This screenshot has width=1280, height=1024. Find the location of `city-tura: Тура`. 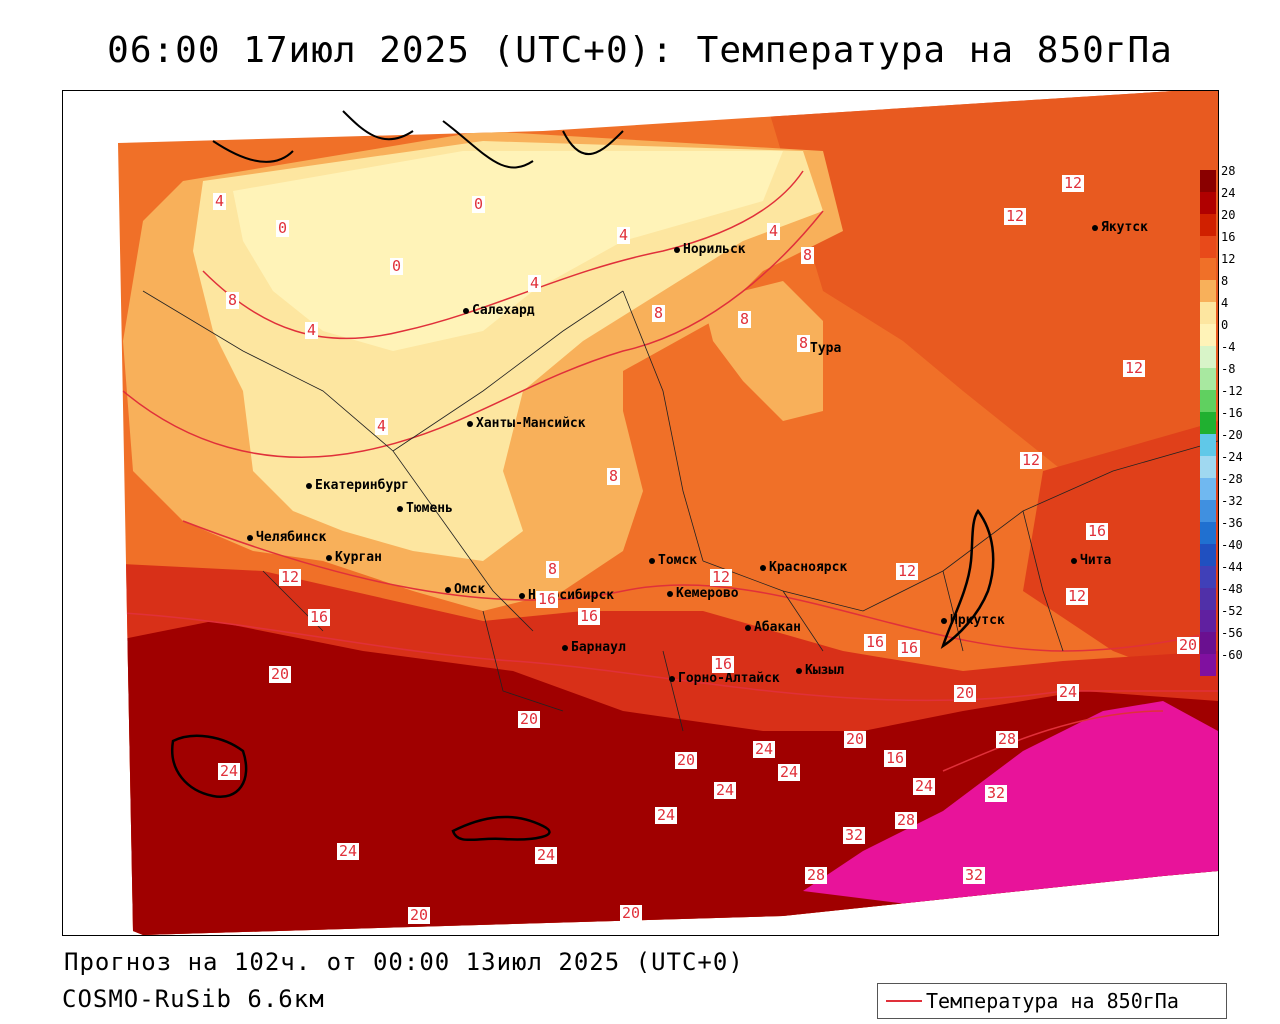

city-tura: Тура is located at coordinates (821, 348).